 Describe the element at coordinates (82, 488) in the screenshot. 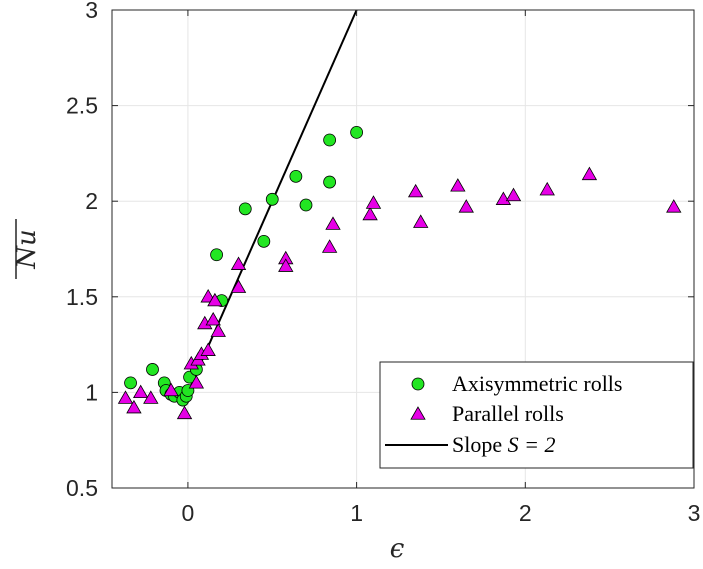

I see `y-tick-label: 0.5` at that location.